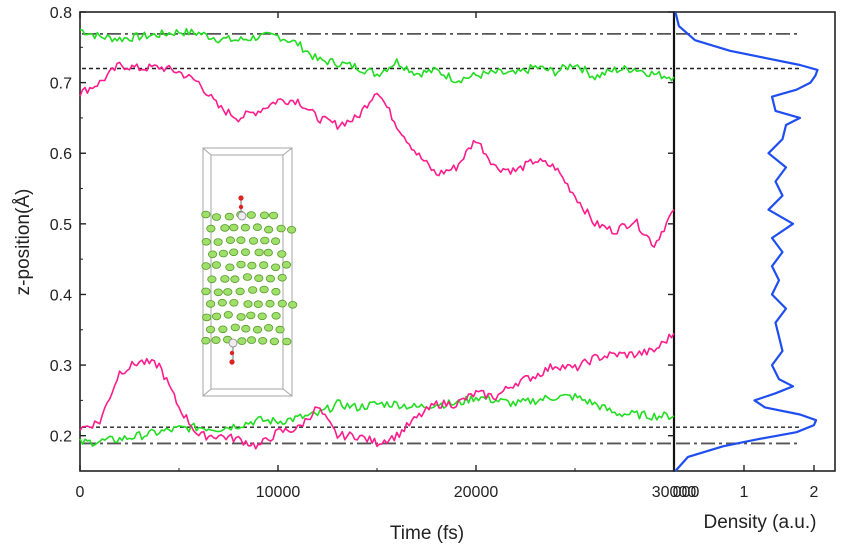 The height and width of the screenshot is (550, 861). Describe the element at coordinates (476, 492) in the screenshot. I see `x-tick-label: 20000` at that location.